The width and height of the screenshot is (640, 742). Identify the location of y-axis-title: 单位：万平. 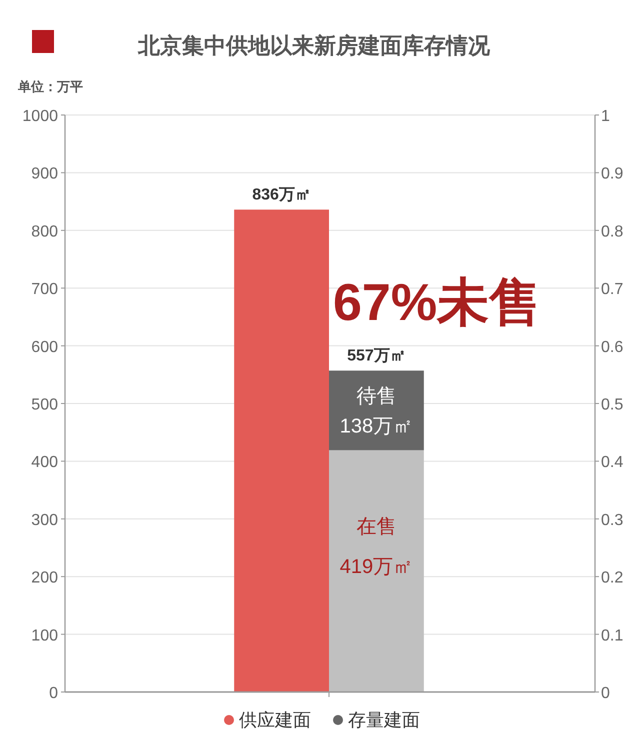
(50, 86).